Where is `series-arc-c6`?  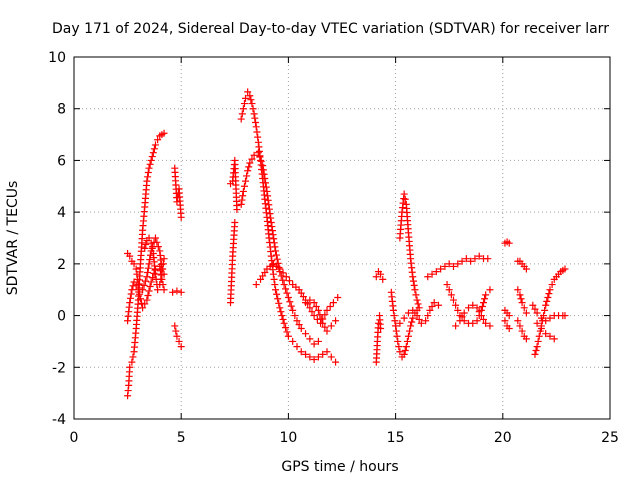
series-arc-c6 is located at coordinates (458, 266).